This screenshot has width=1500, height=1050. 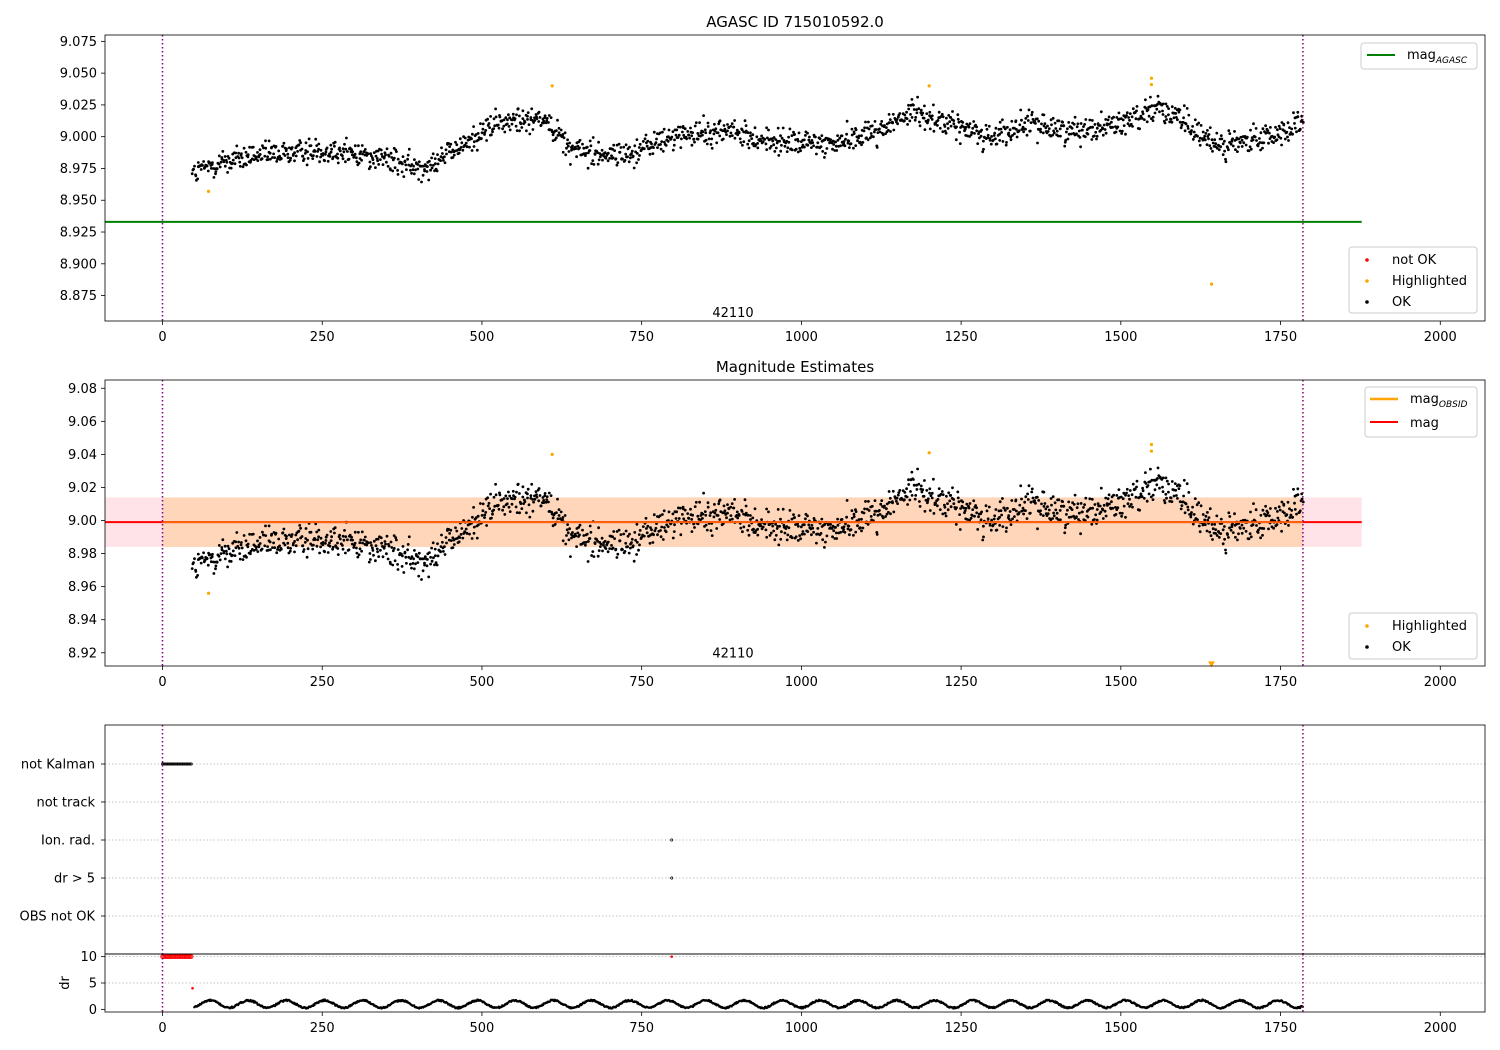 I want to click on legend-label-ok: OK, so click(x=1401, y=302).